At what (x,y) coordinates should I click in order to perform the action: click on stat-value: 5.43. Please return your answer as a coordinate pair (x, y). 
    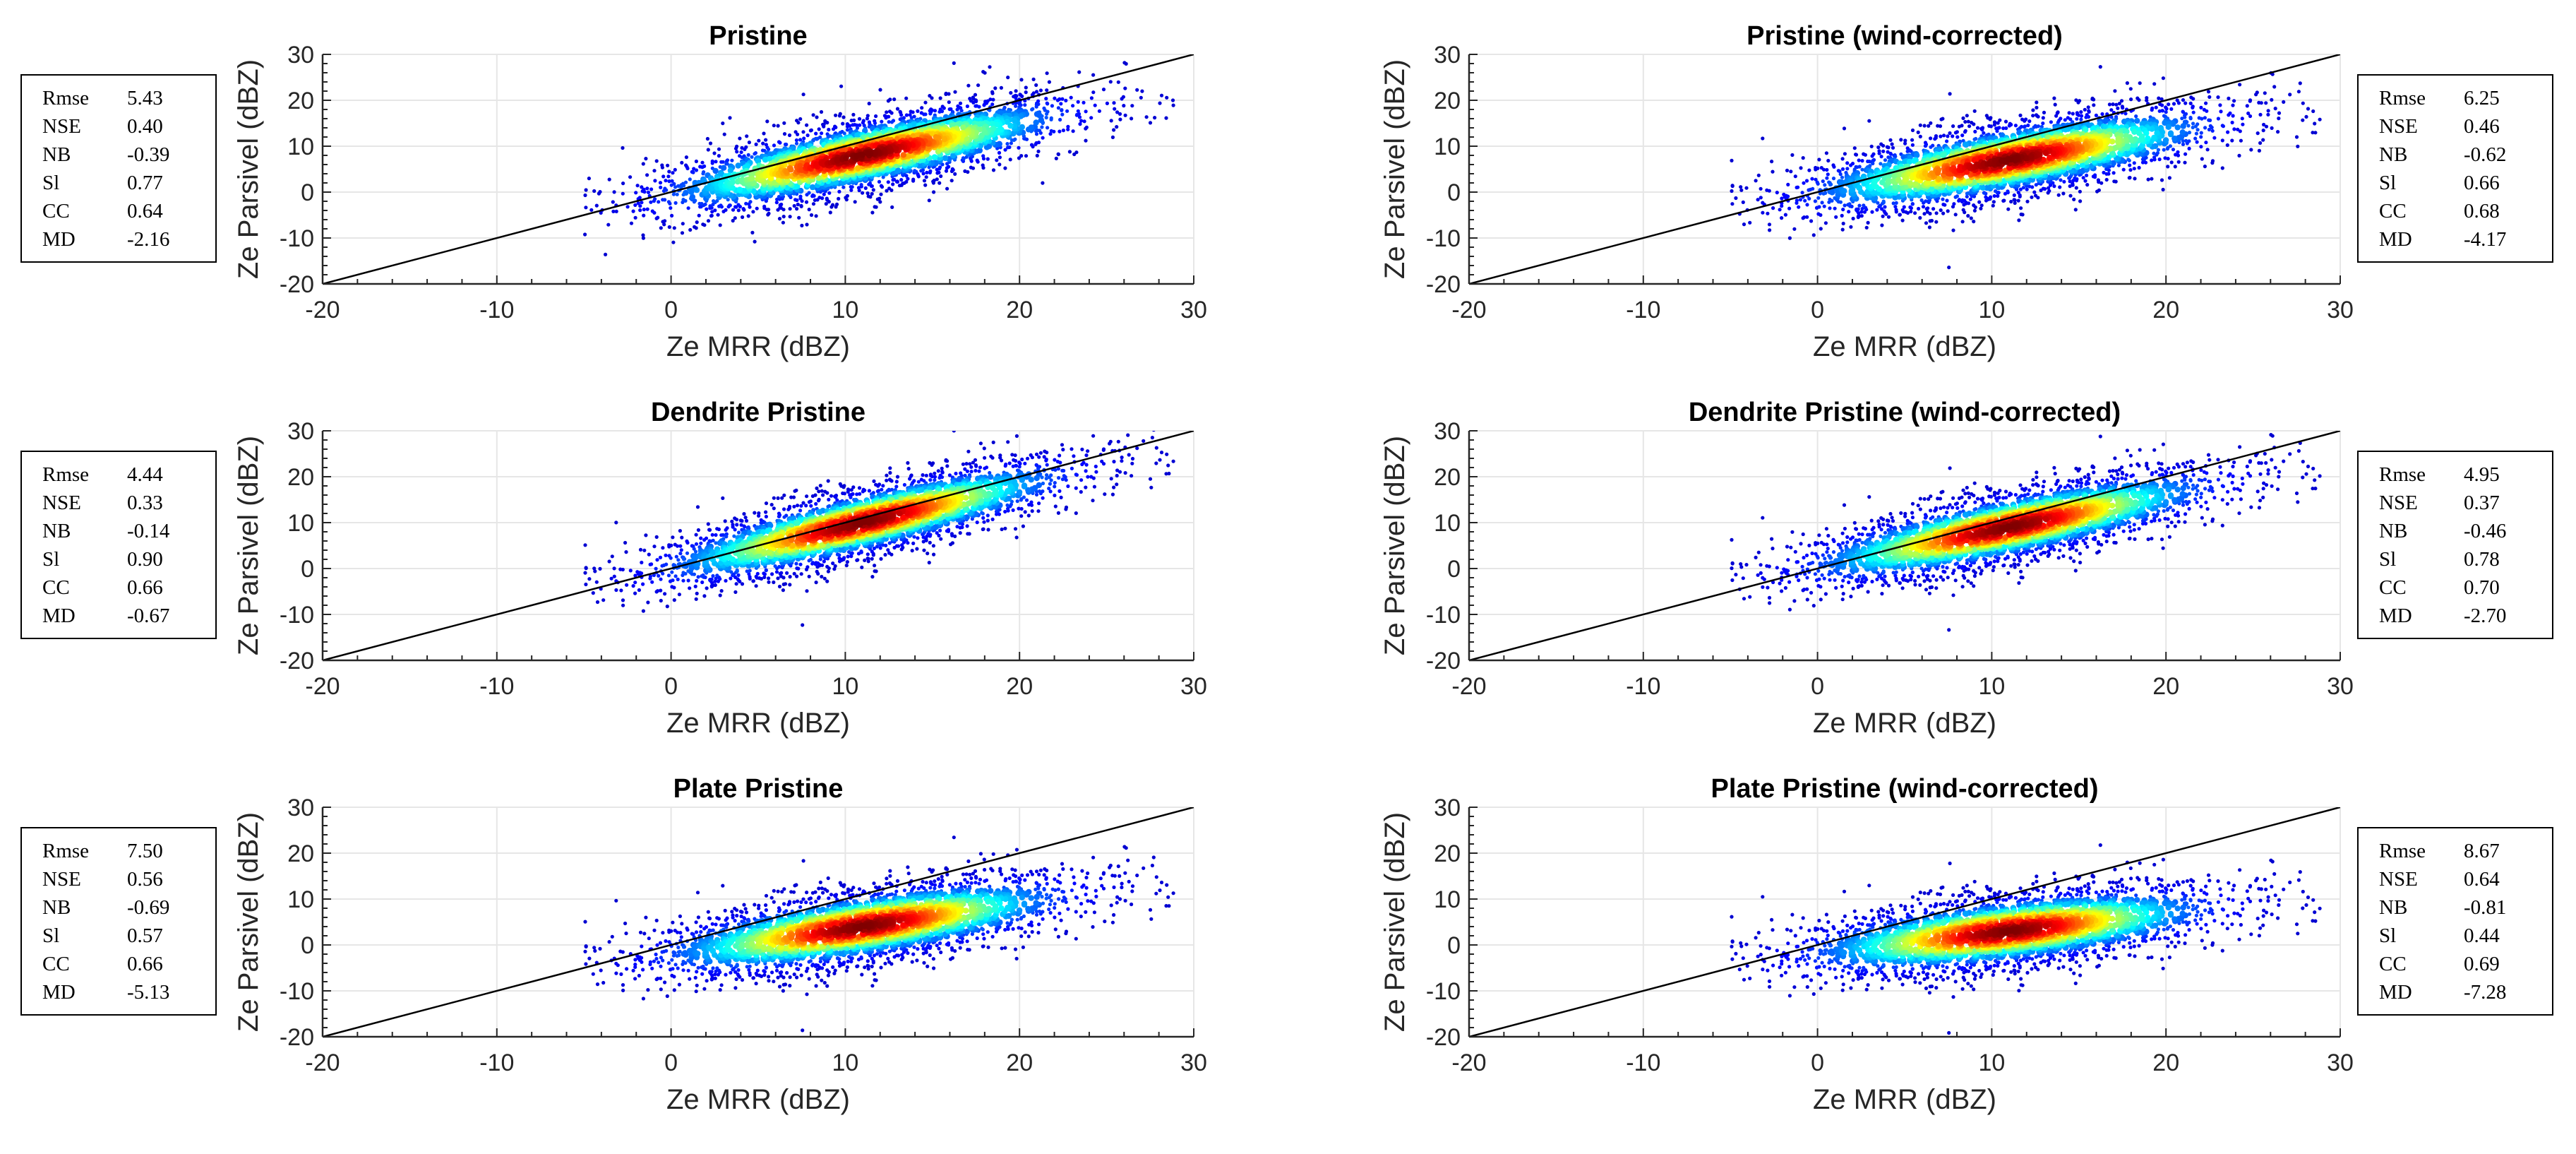
    Looking at the image, I should click on (145, 98).